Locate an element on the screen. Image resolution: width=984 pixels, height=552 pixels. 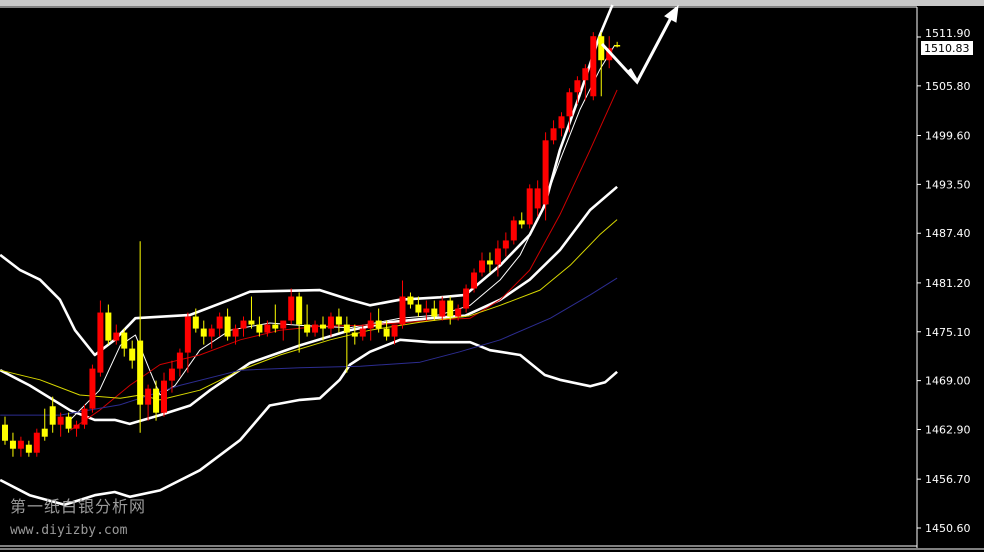
watermark-url: www.diyizby.com is located at coordinates (69, 530).